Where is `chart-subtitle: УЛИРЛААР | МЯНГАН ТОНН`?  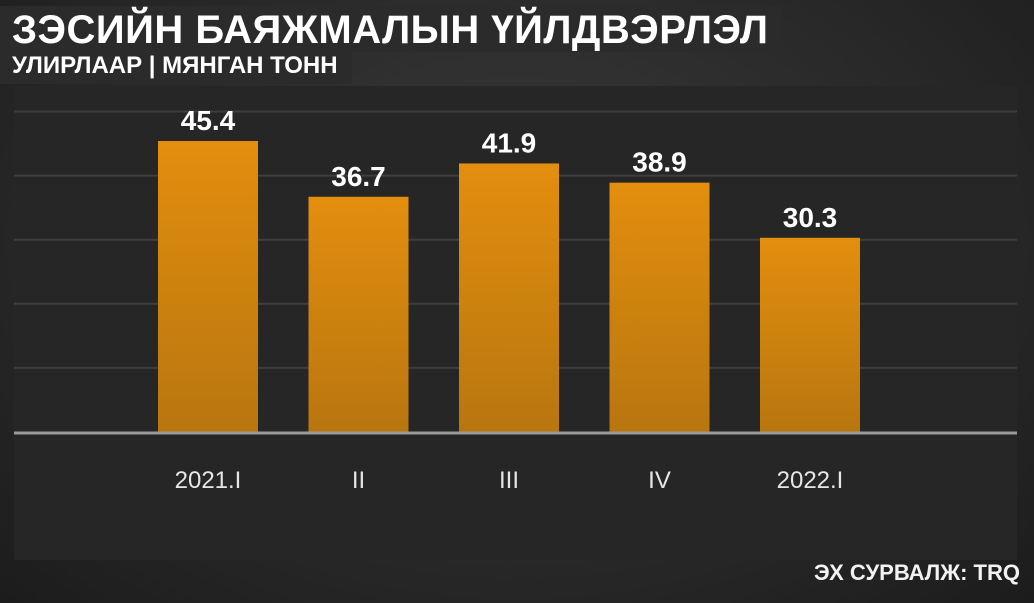
chart-subtitle: УЛИРЛААР | МЯНГАН ТОНН is located at coordinates (175, 65).